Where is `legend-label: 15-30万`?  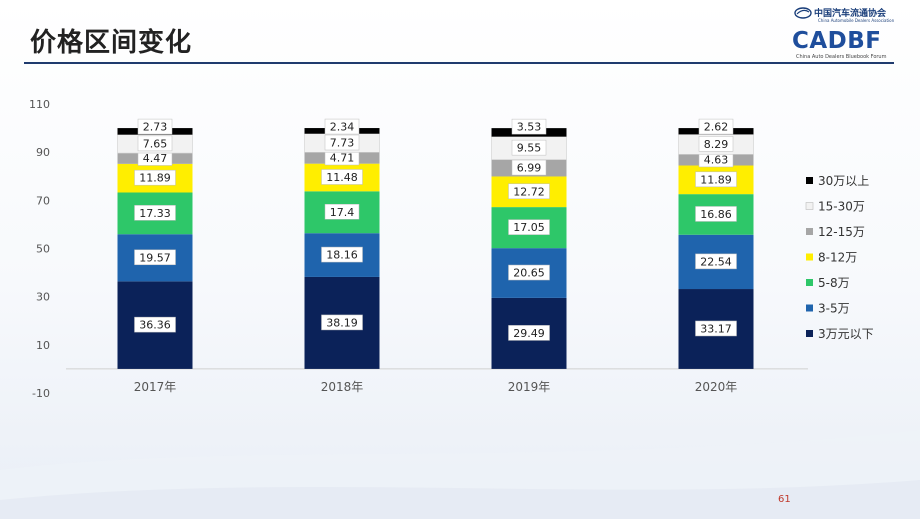 legend-label: 15-30万 is located at coordinates (841, 207).